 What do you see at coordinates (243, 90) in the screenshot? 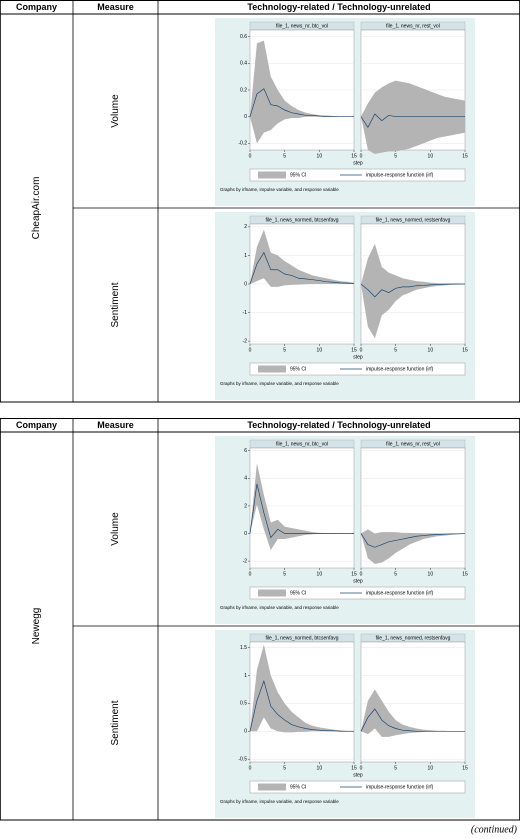
I see `y-tick-label: 0.2` at bounding box center [243, 90].